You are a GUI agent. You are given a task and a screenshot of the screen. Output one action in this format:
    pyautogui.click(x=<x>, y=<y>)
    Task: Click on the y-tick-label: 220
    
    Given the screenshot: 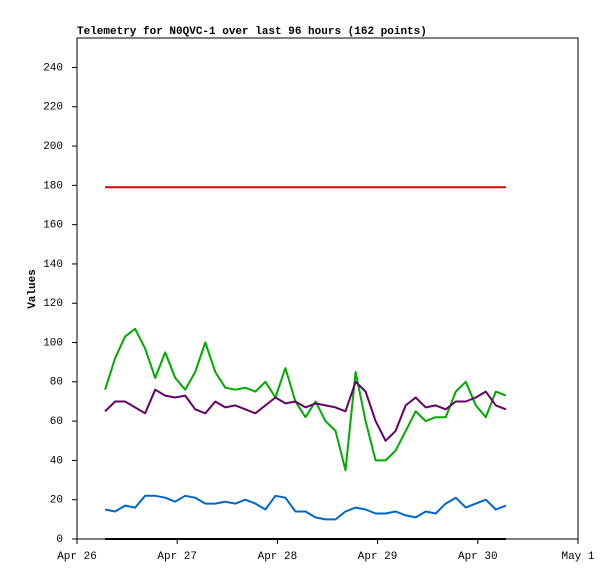 What is the action you would take?
    pyautogui.click(x=53, y=108)
    